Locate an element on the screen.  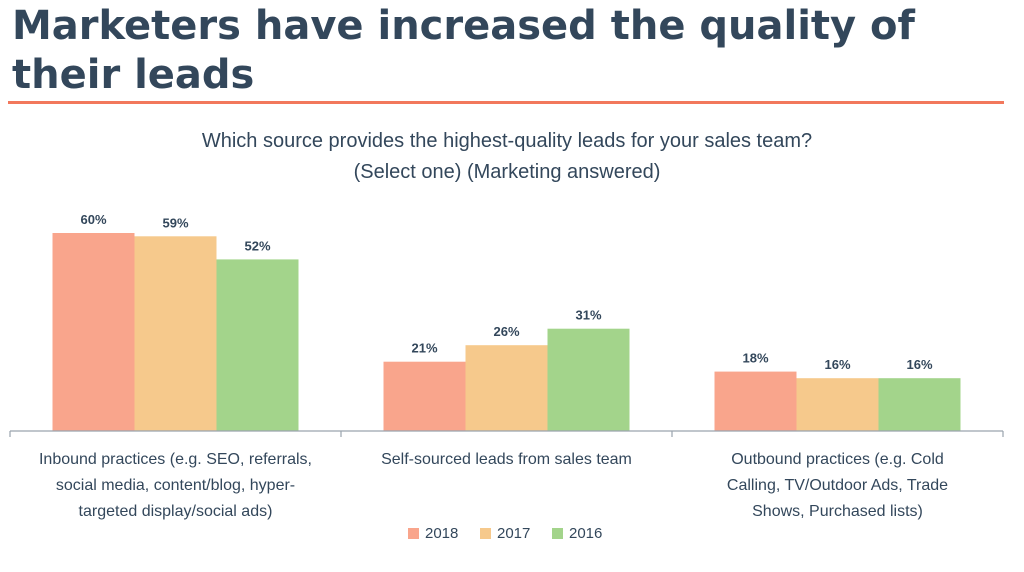
bar-2017-cat3 is located at coordinates (837, 404).